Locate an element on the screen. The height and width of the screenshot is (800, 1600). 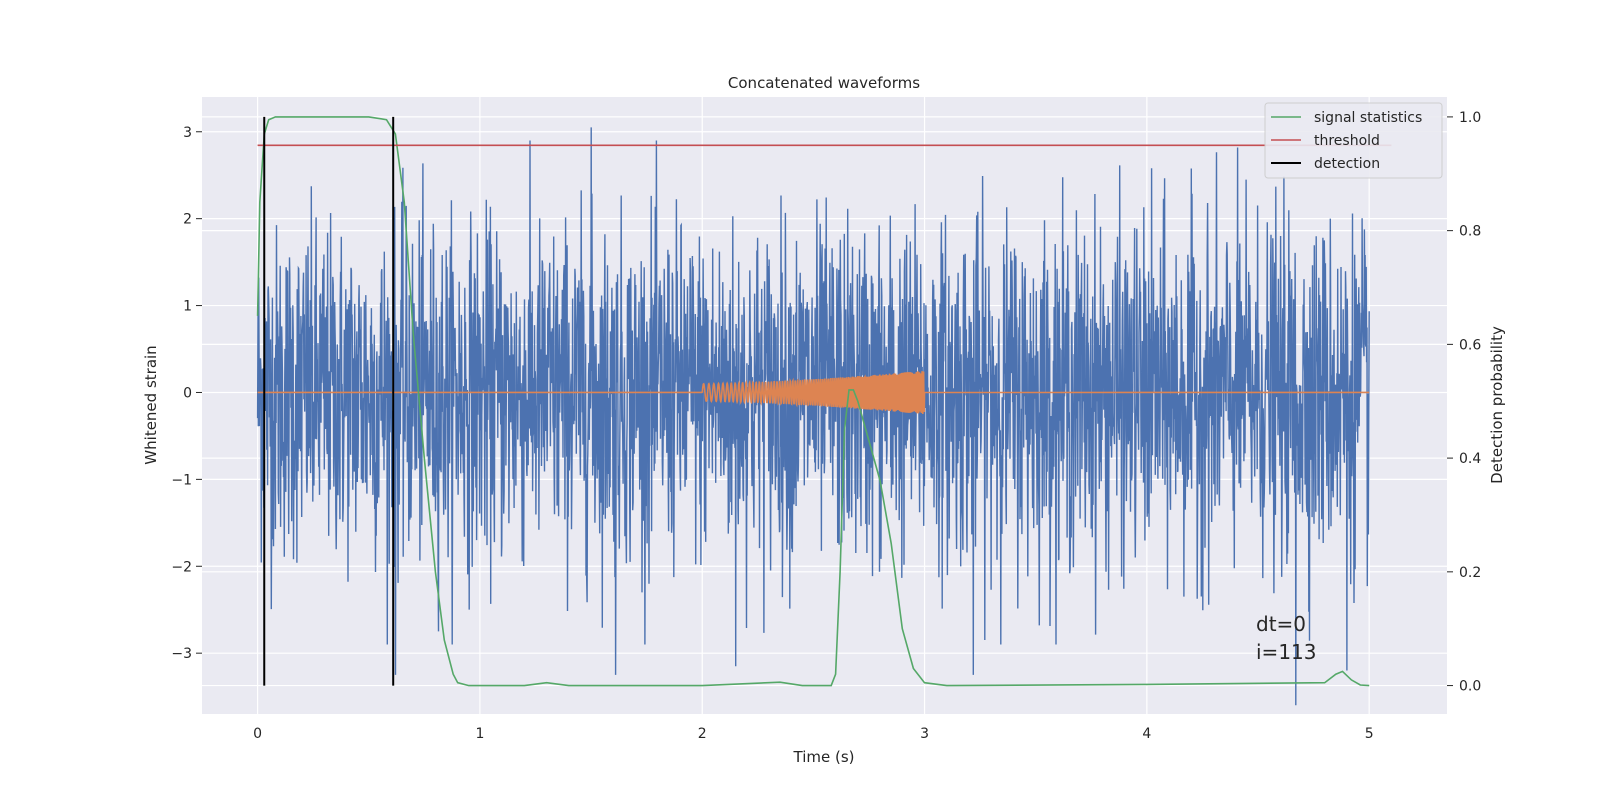
y2-tick-label: 0.4 is located at coordinates (1470, 459).